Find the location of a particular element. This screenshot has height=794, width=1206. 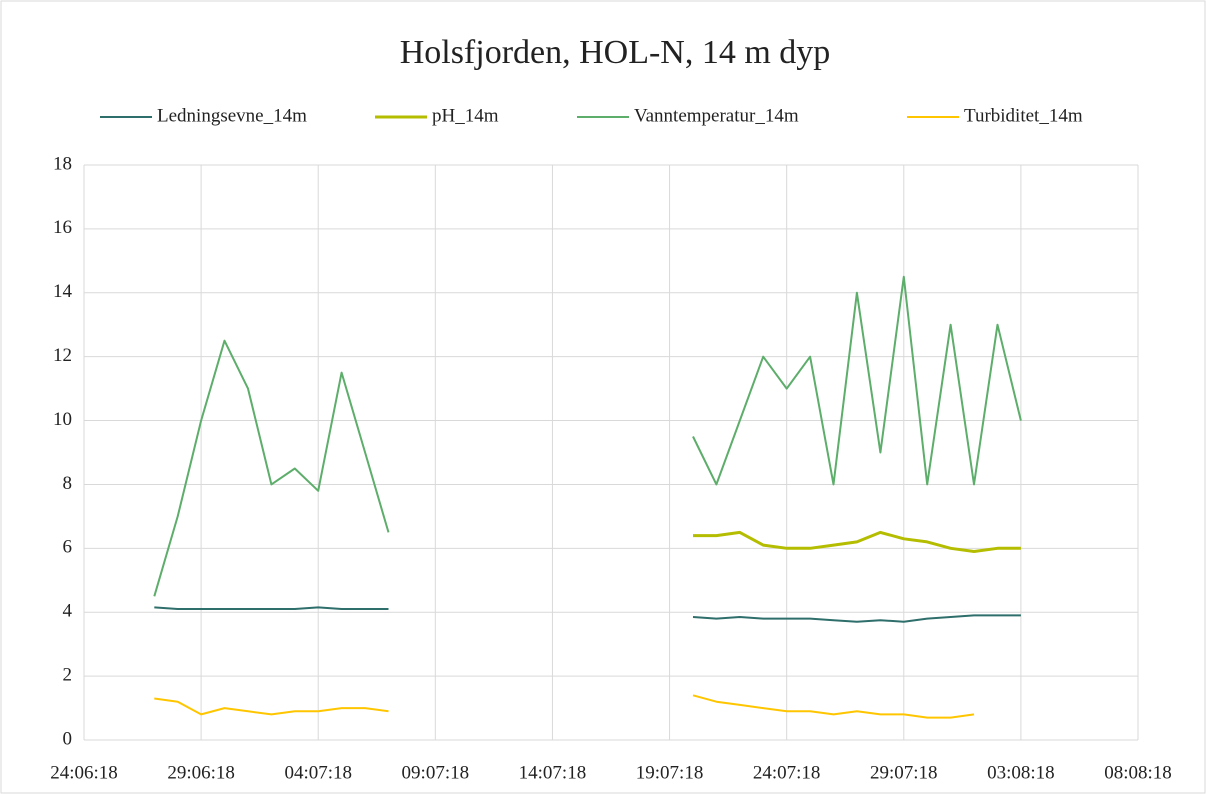

x-tick-label: 24:06:18 is located at coordinates (84, 772).